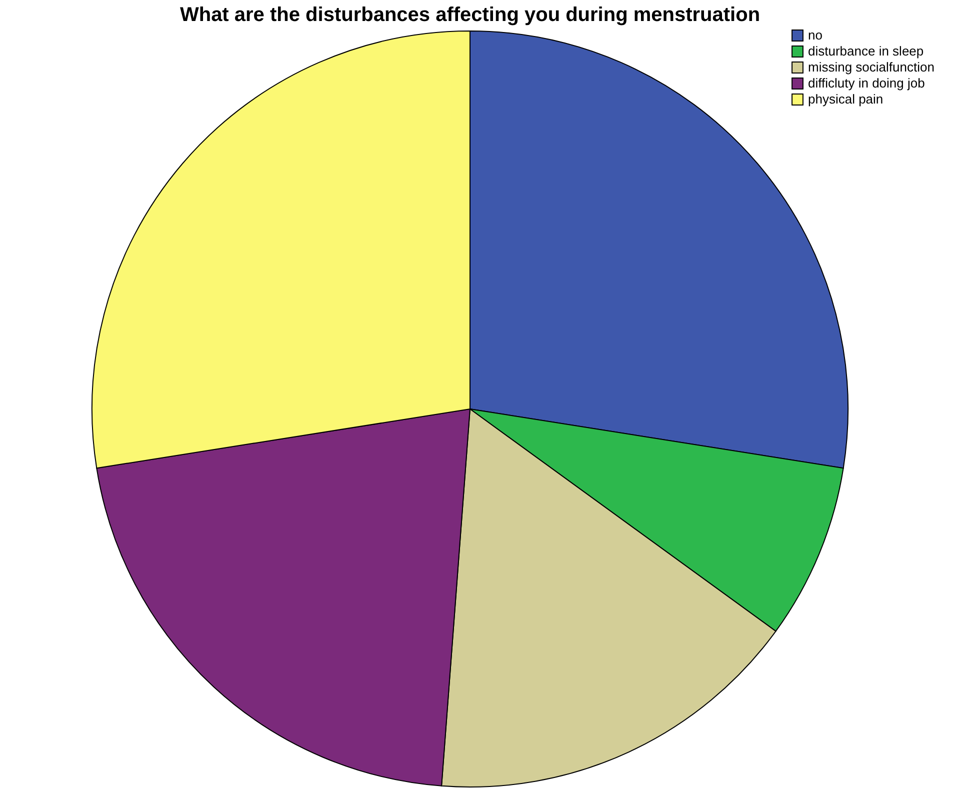  Describe the element at coordinates (866, 83) in the screenshot. I see `legend-label: difficluty in doing job` at that location.